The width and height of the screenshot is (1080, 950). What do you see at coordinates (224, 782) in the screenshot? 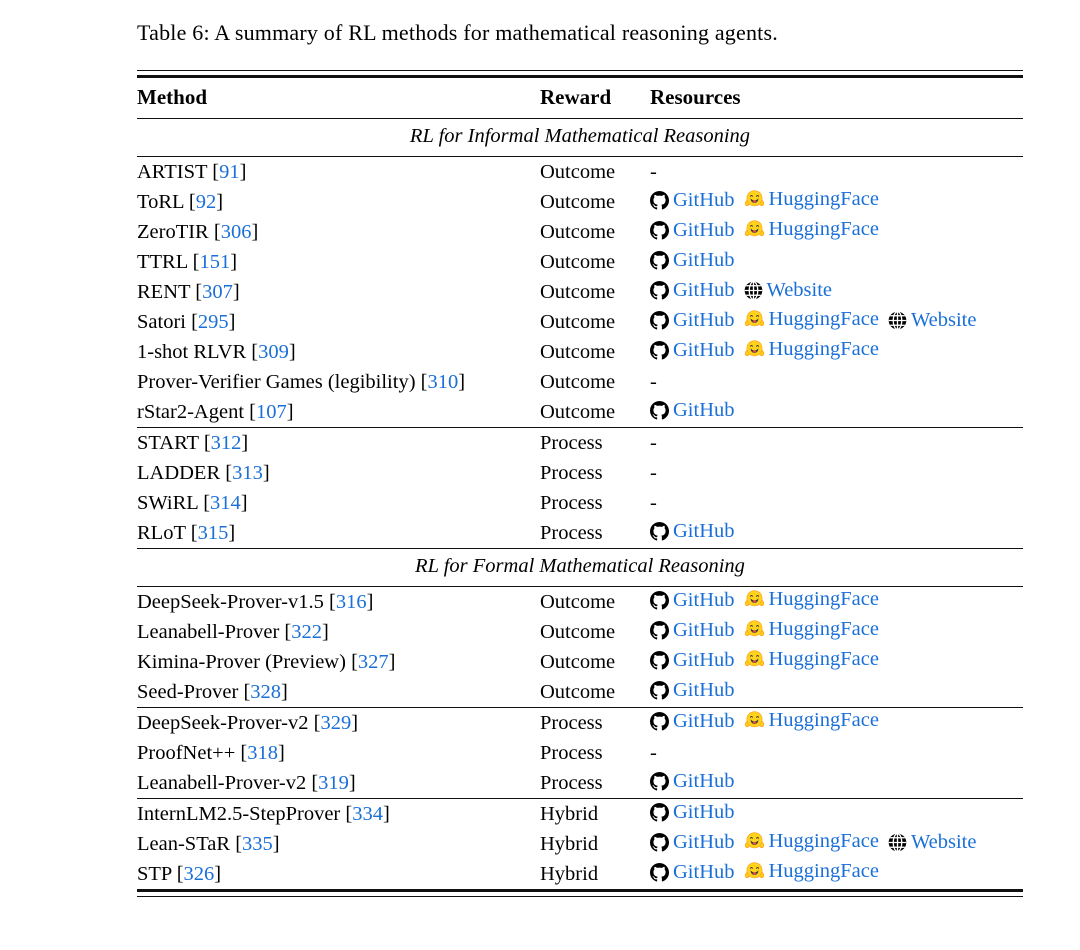
I see `method-name: Leanabell-Prover-v2` at bounding box center [224, 782].